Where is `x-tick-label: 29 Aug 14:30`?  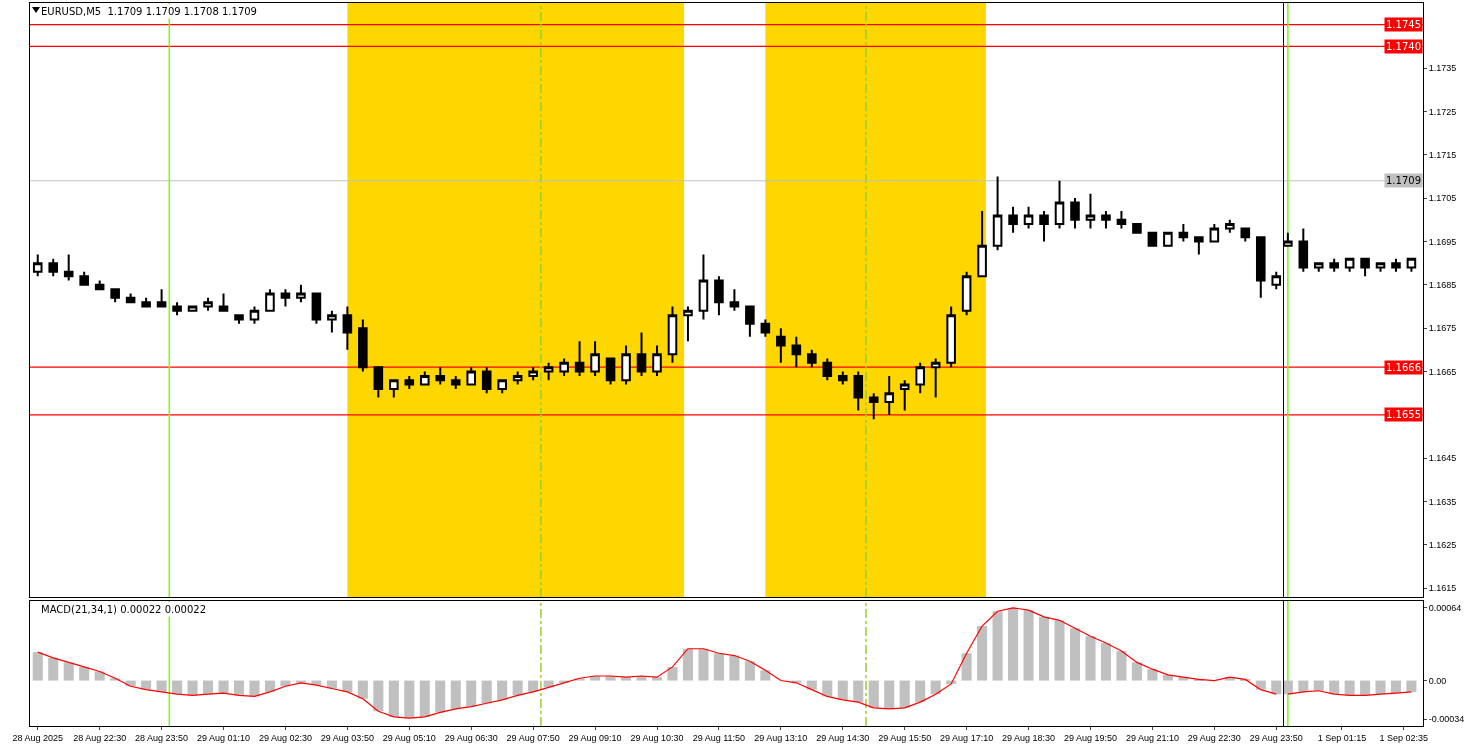
x-tick-label: 29 Aug 14:30 is located at coordinates (843, 737).